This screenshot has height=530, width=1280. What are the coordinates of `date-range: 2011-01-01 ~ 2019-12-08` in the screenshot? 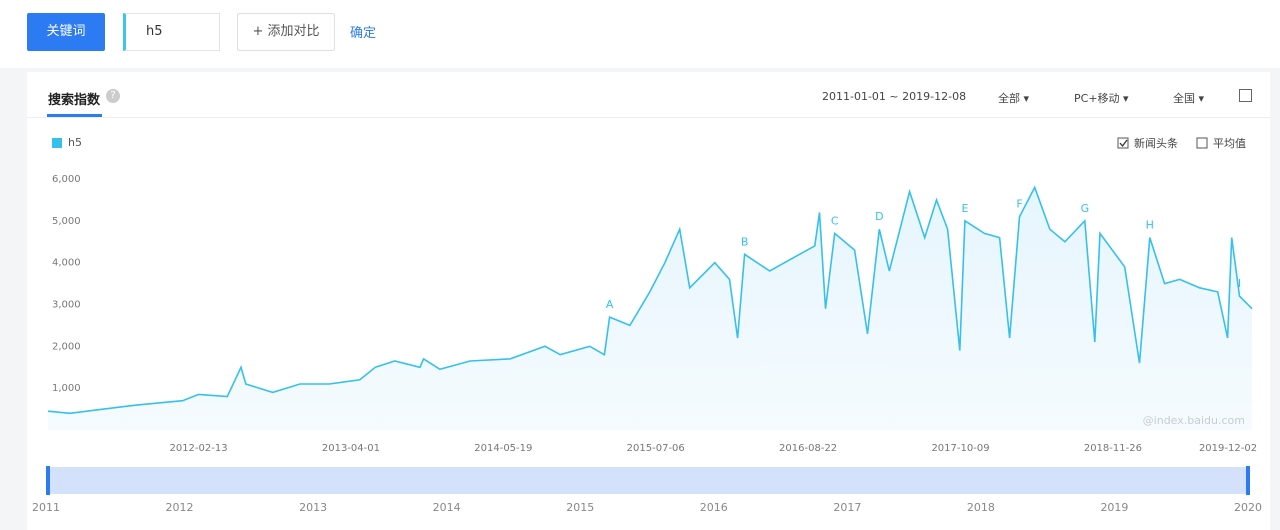 It's located at (894, 96).